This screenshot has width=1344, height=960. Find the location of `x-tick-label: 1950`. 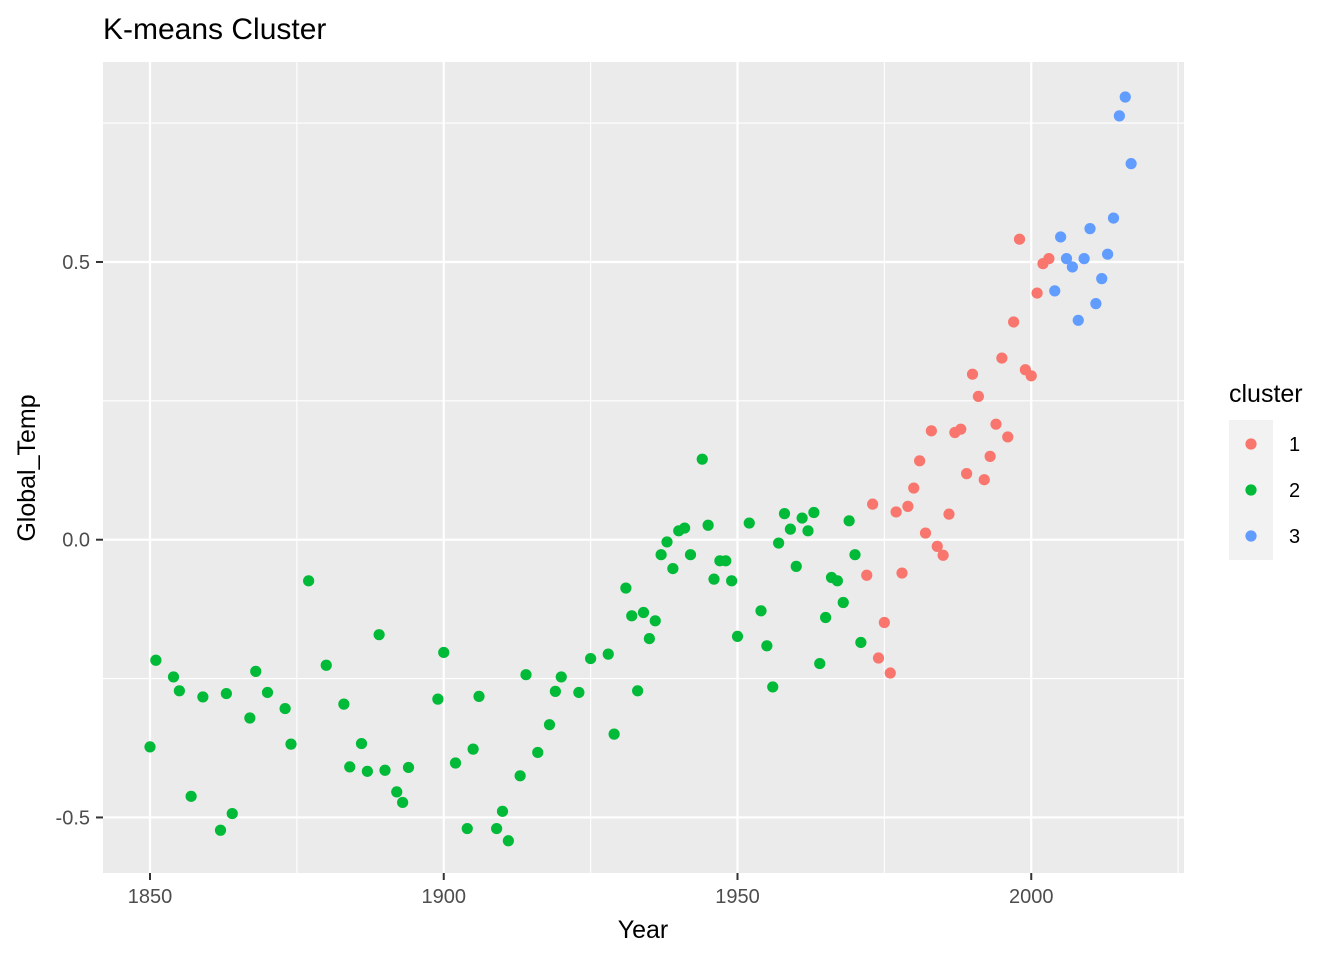

x-tick-label: 1950 is located at coordinates (737, 897).